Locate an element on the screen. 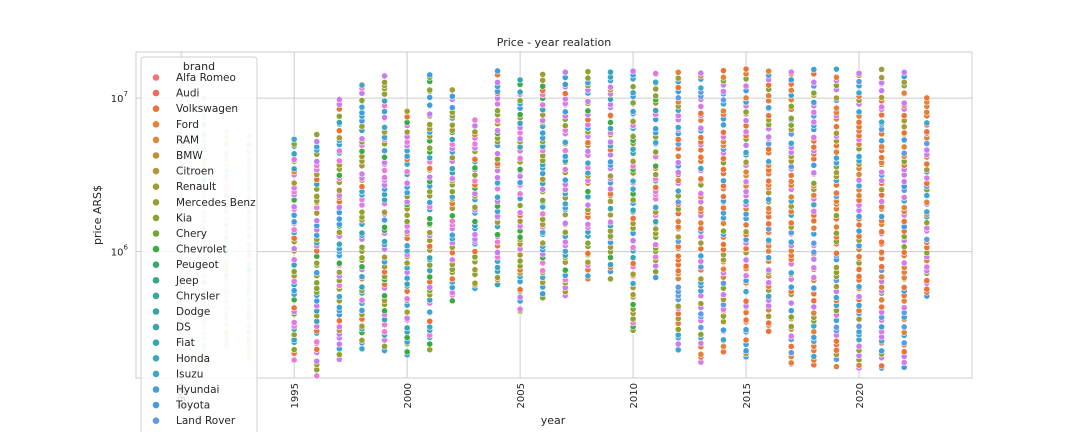  legend-label: Fiat is located at coordinates (185, 343).